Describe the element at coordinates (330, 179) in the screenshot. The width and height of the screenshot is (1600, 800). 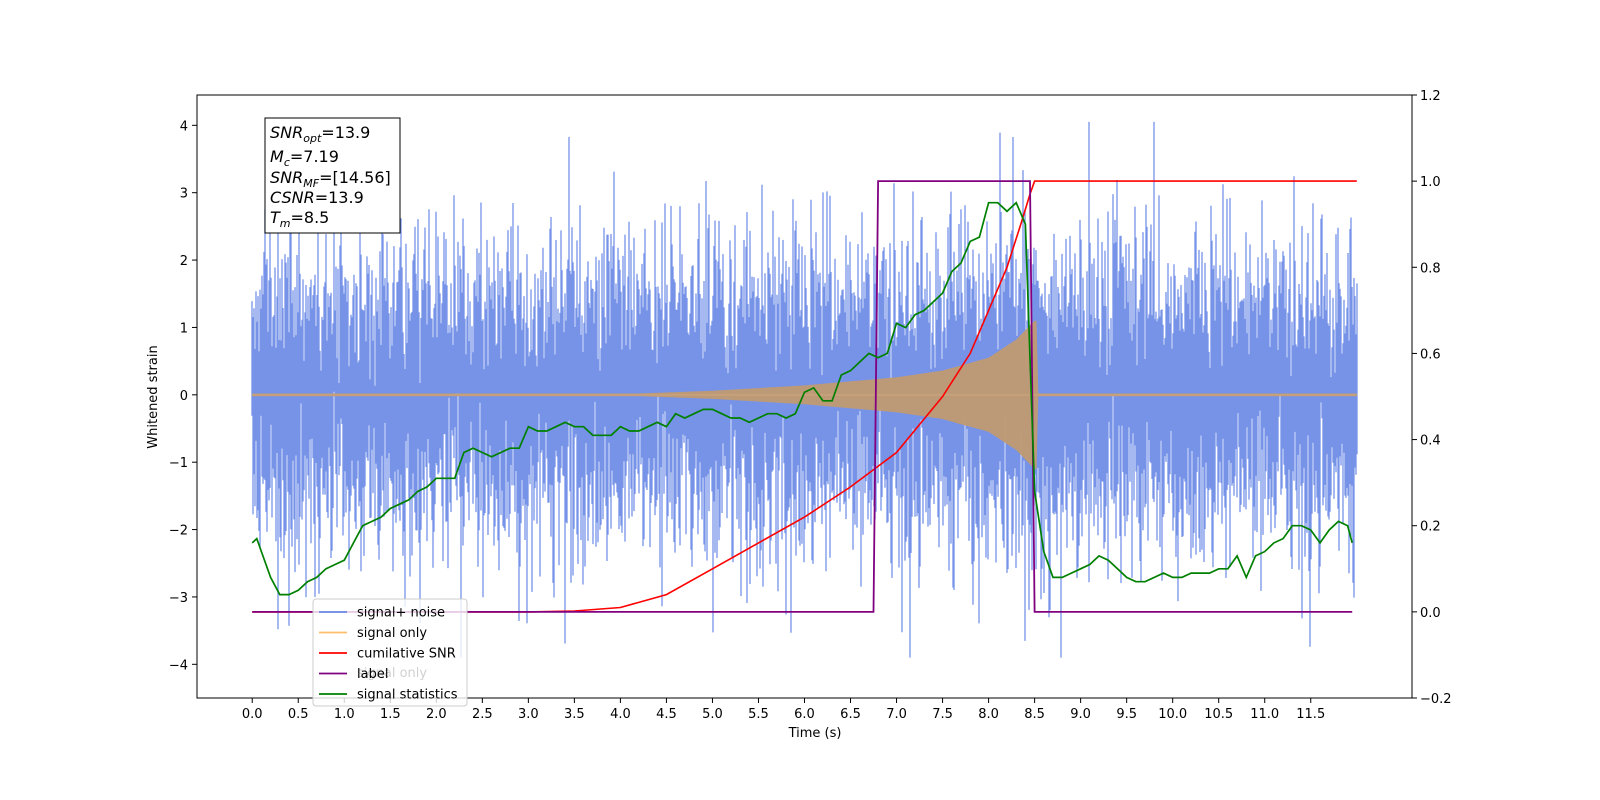
I see `annotation-line: SNRMF=[14.56]` at that location.